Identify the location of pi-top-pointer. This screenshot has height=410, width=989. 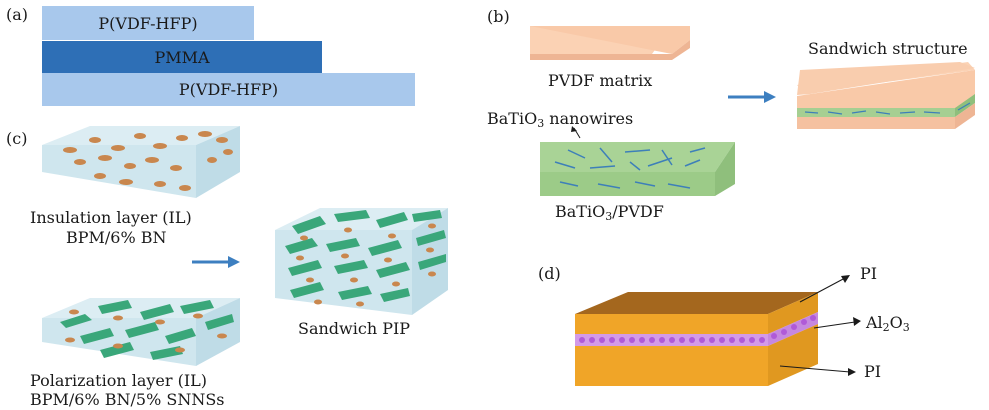
(822, 290).